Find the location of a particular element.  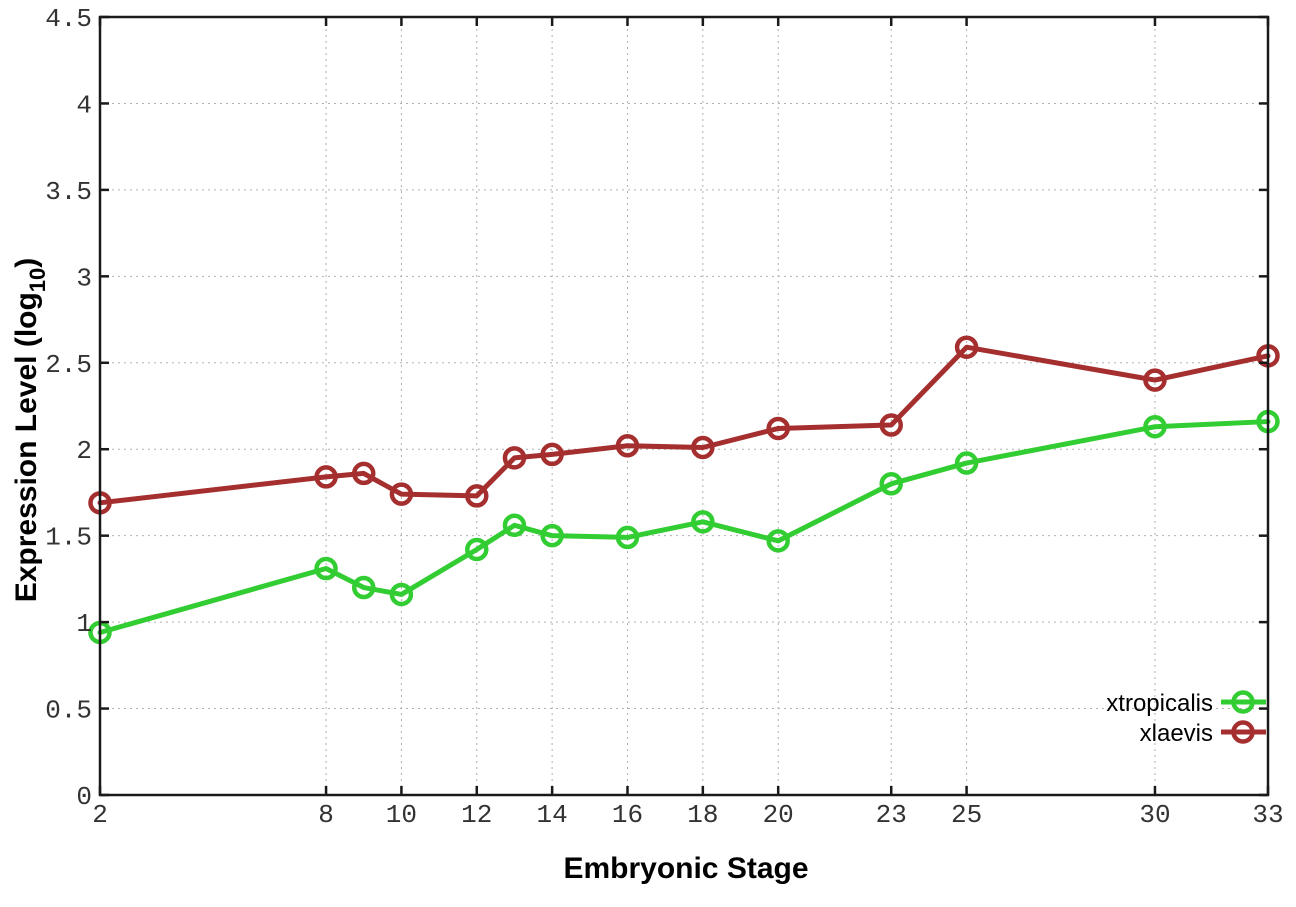

y-tick-label: 1.5 is located at coordinates (68, 538).